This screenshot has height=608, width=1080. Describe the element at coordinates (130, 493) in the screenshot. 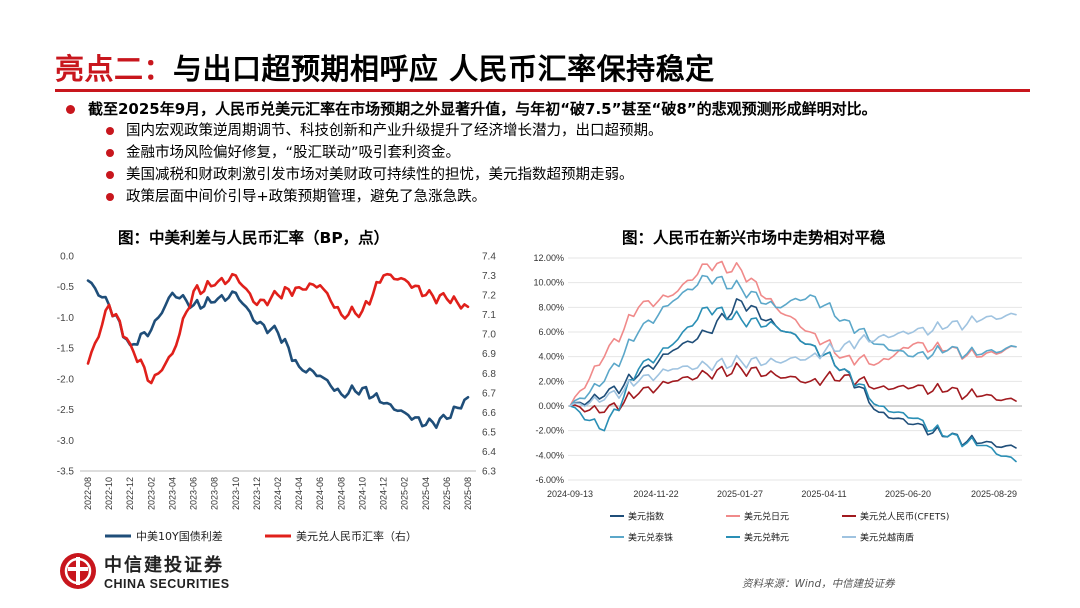

I see `chart1-x-tick: 2022-12` at that location.